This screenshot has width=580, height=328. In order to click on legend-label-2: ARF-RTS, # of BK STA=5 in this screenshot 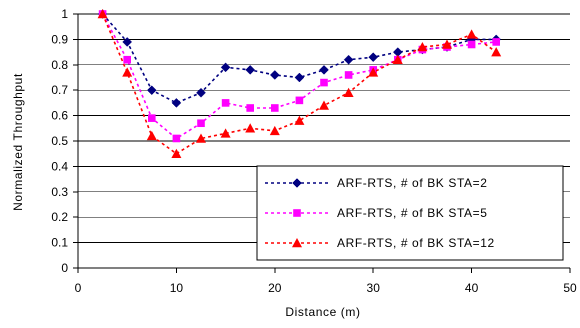, I will do `click(412, 213)`.